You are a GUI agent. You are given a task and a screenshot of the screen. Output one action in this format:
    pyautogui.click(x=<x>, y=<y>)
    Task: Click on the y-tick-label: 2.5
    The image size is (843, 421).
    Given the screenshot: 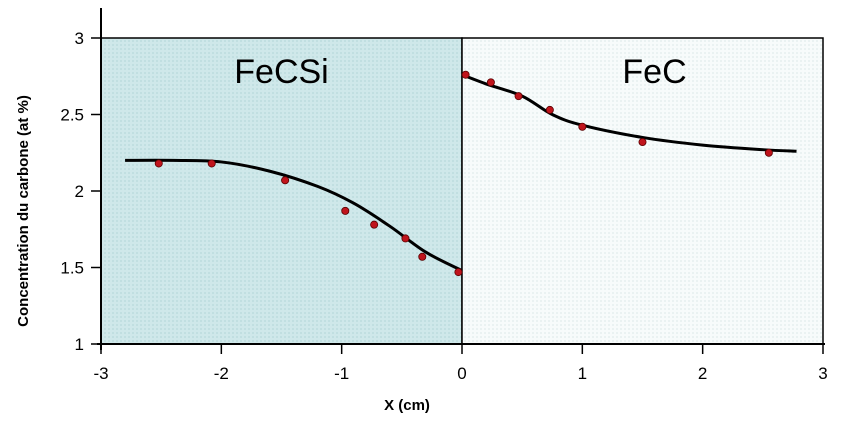 What is the action you would take?
    pyautogui.click(x=72, y=115)
    